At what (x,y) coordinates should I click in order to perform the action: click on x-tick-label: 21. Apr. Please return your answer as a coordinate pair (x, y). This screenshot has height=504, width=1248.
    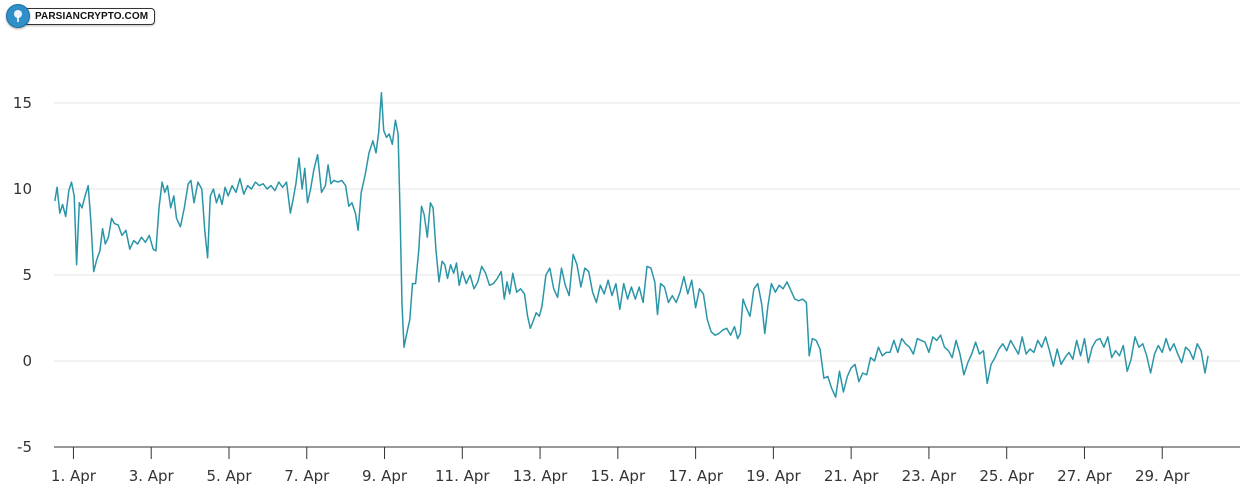
    Looking at the image, I should click on (851, 476).